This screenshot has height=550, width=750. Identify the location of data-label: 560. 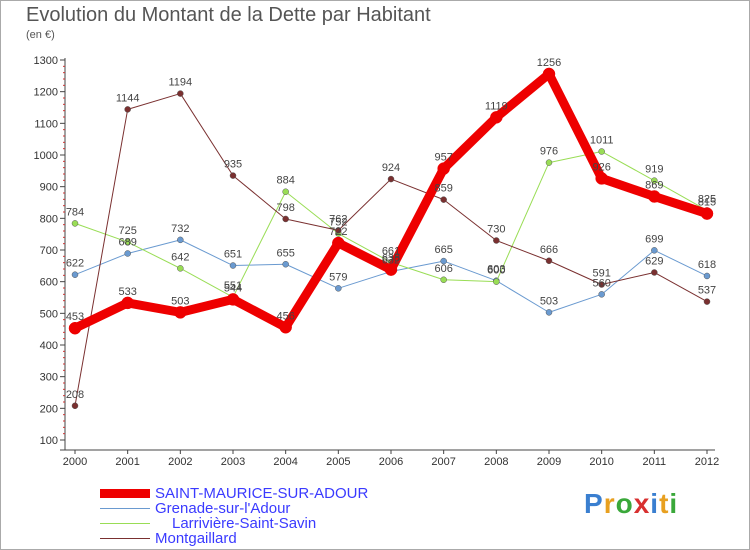
(601, 283).